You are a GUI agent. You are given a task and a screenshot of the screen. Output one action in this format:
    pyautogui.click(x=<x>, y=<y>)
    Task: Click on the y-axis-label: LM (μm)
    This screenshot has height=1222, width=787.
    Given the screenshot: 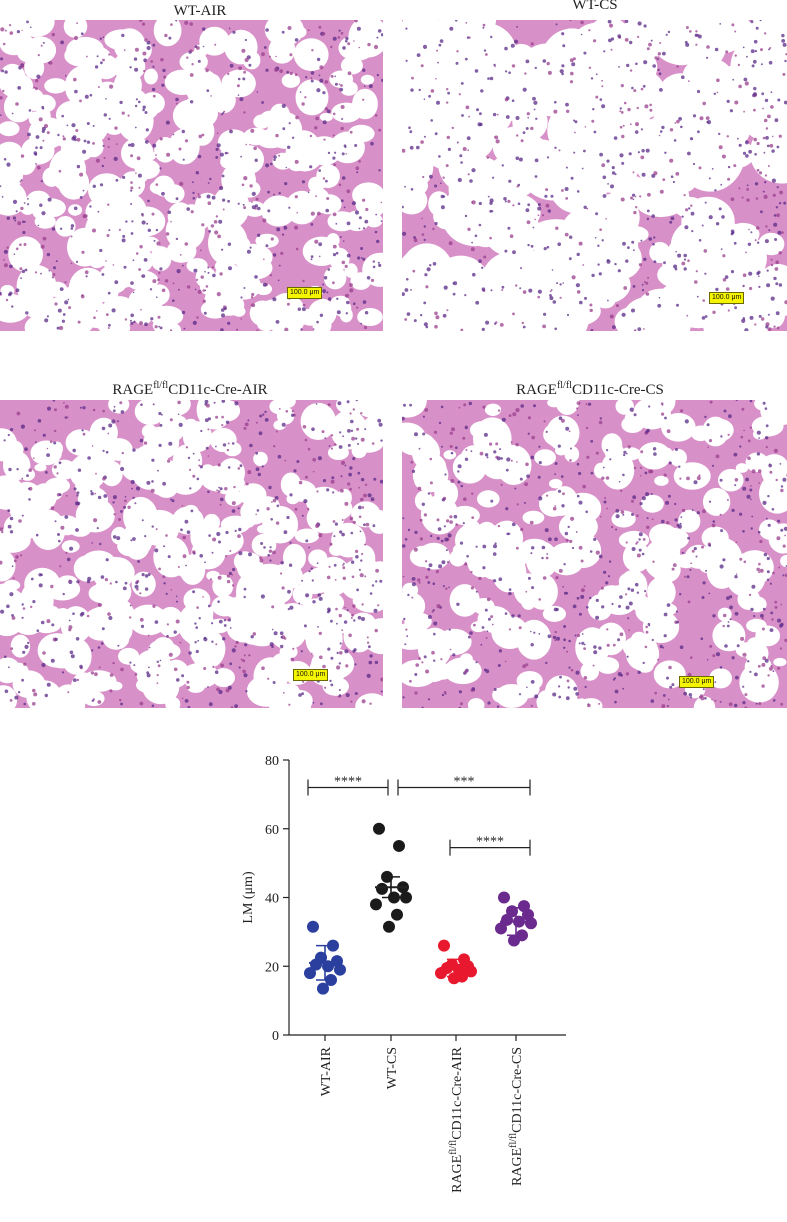 What is the action you would take?
    pyautogui.click(x=248, y=897)
    